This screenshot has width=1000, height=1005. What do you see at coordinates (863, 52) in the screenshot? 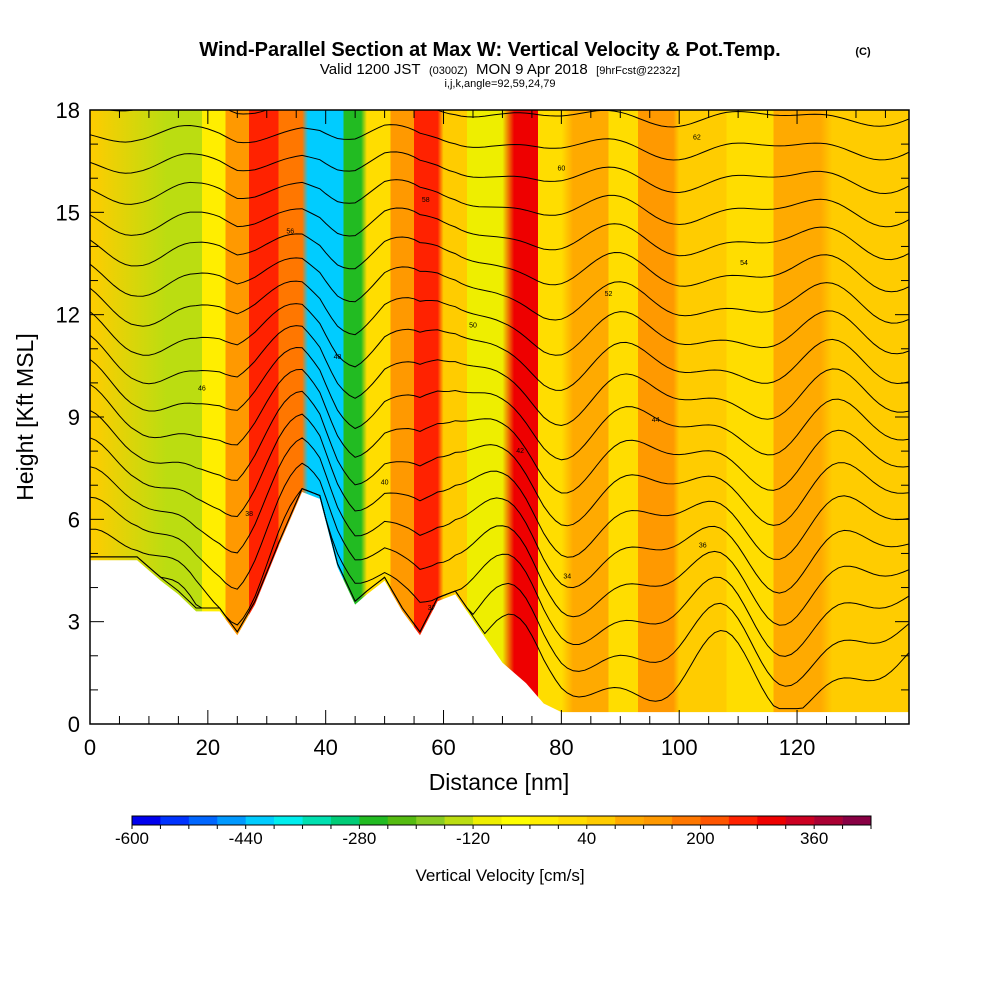
I see `copyright-mark: (C)` at bounding box center [863, 52].